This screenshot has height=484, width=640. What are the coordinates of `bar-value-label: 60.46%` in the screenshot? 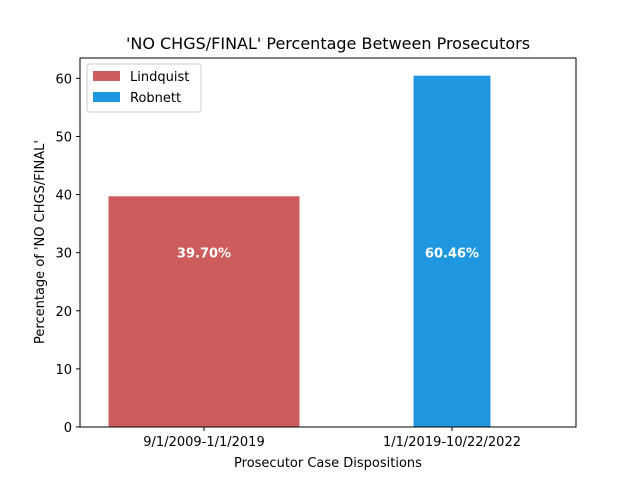 It's located at (452, 254).